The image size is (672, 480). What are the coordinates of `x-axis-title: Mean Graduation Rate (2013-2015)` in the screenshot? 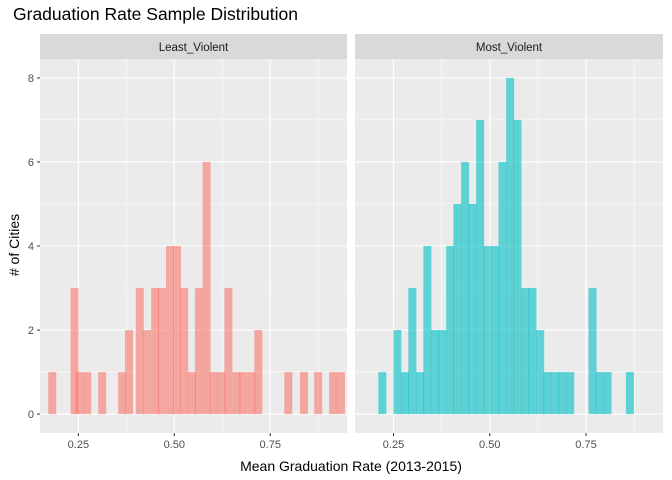 It's located at (351, 466).